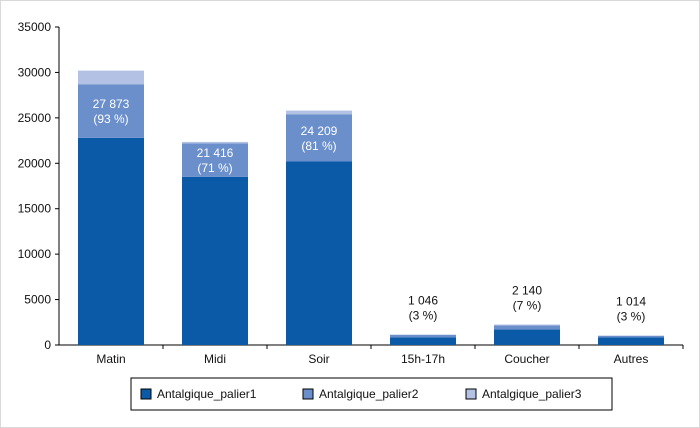  What do you see at coordinates (527, 291) in the screenshot?
I see `data-label-value: 2 140` at bounding box center [527, 291].